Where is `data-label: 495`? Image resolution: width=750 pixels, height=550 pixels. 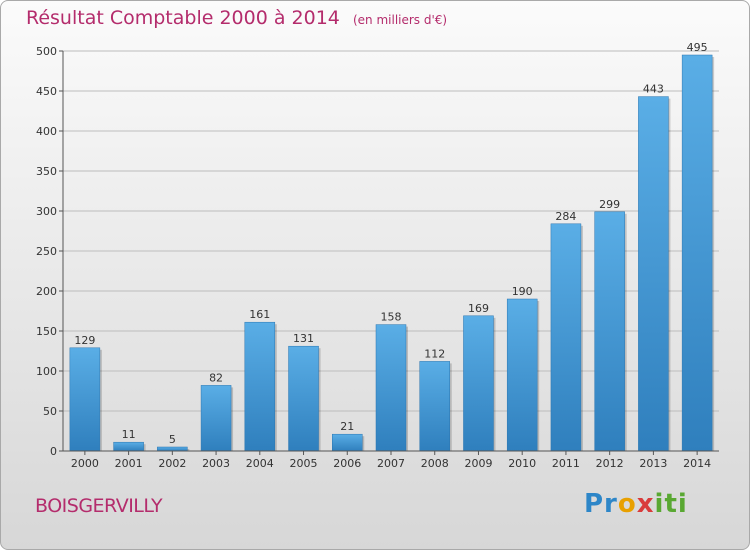 data-label: 495 is located at coordinates (697, 47).